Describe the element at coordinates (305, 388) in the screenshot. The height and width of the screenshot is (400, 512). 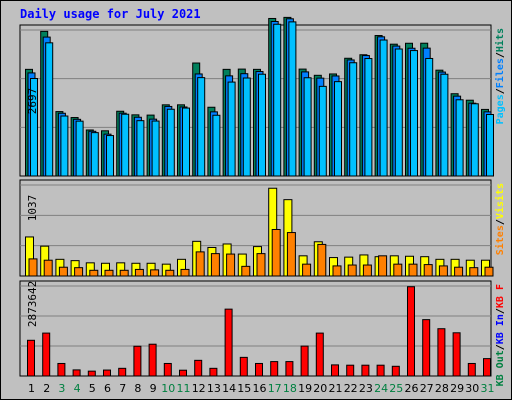
I see `x-tick-label: 19` at that location.